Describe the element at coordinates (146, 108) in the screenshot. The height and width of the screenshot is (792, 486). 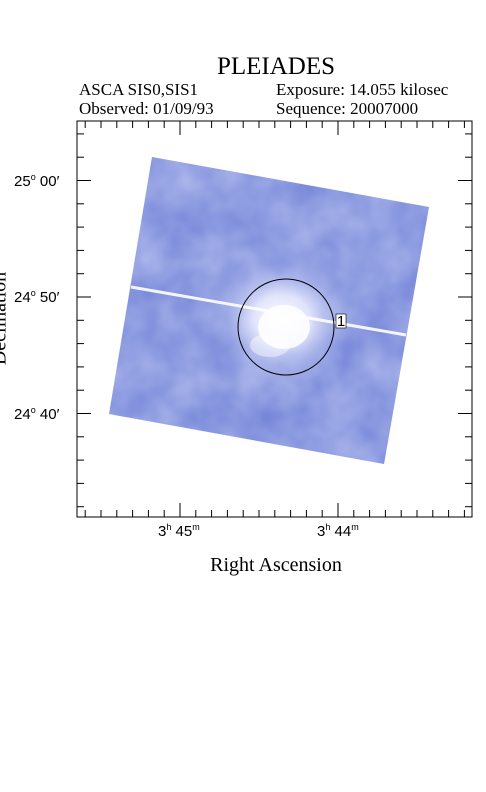
I see `observed-label: Observed: 01/09/93` at that location.